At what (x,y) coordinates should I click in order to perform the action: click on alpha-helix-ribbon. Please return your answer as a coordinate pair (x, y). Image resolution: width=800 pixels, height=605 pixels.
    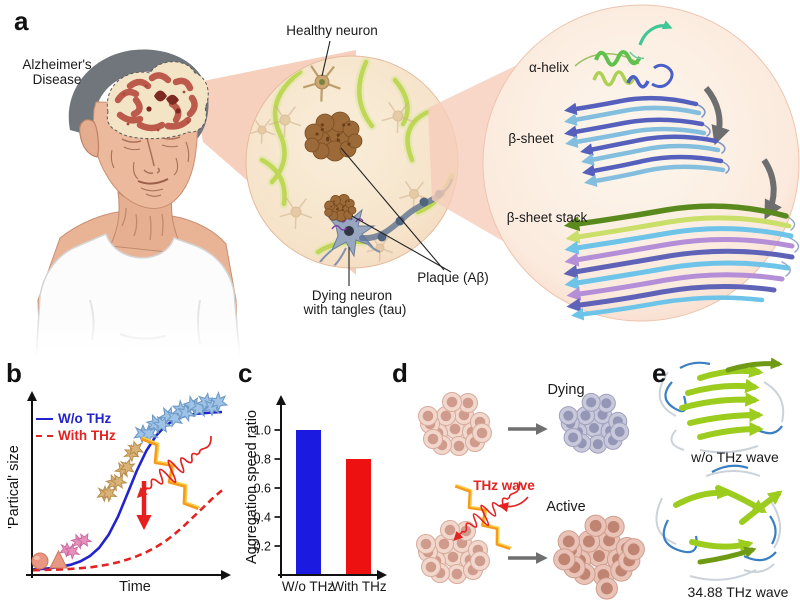
    Looking at the image, I should click on (624, 54).